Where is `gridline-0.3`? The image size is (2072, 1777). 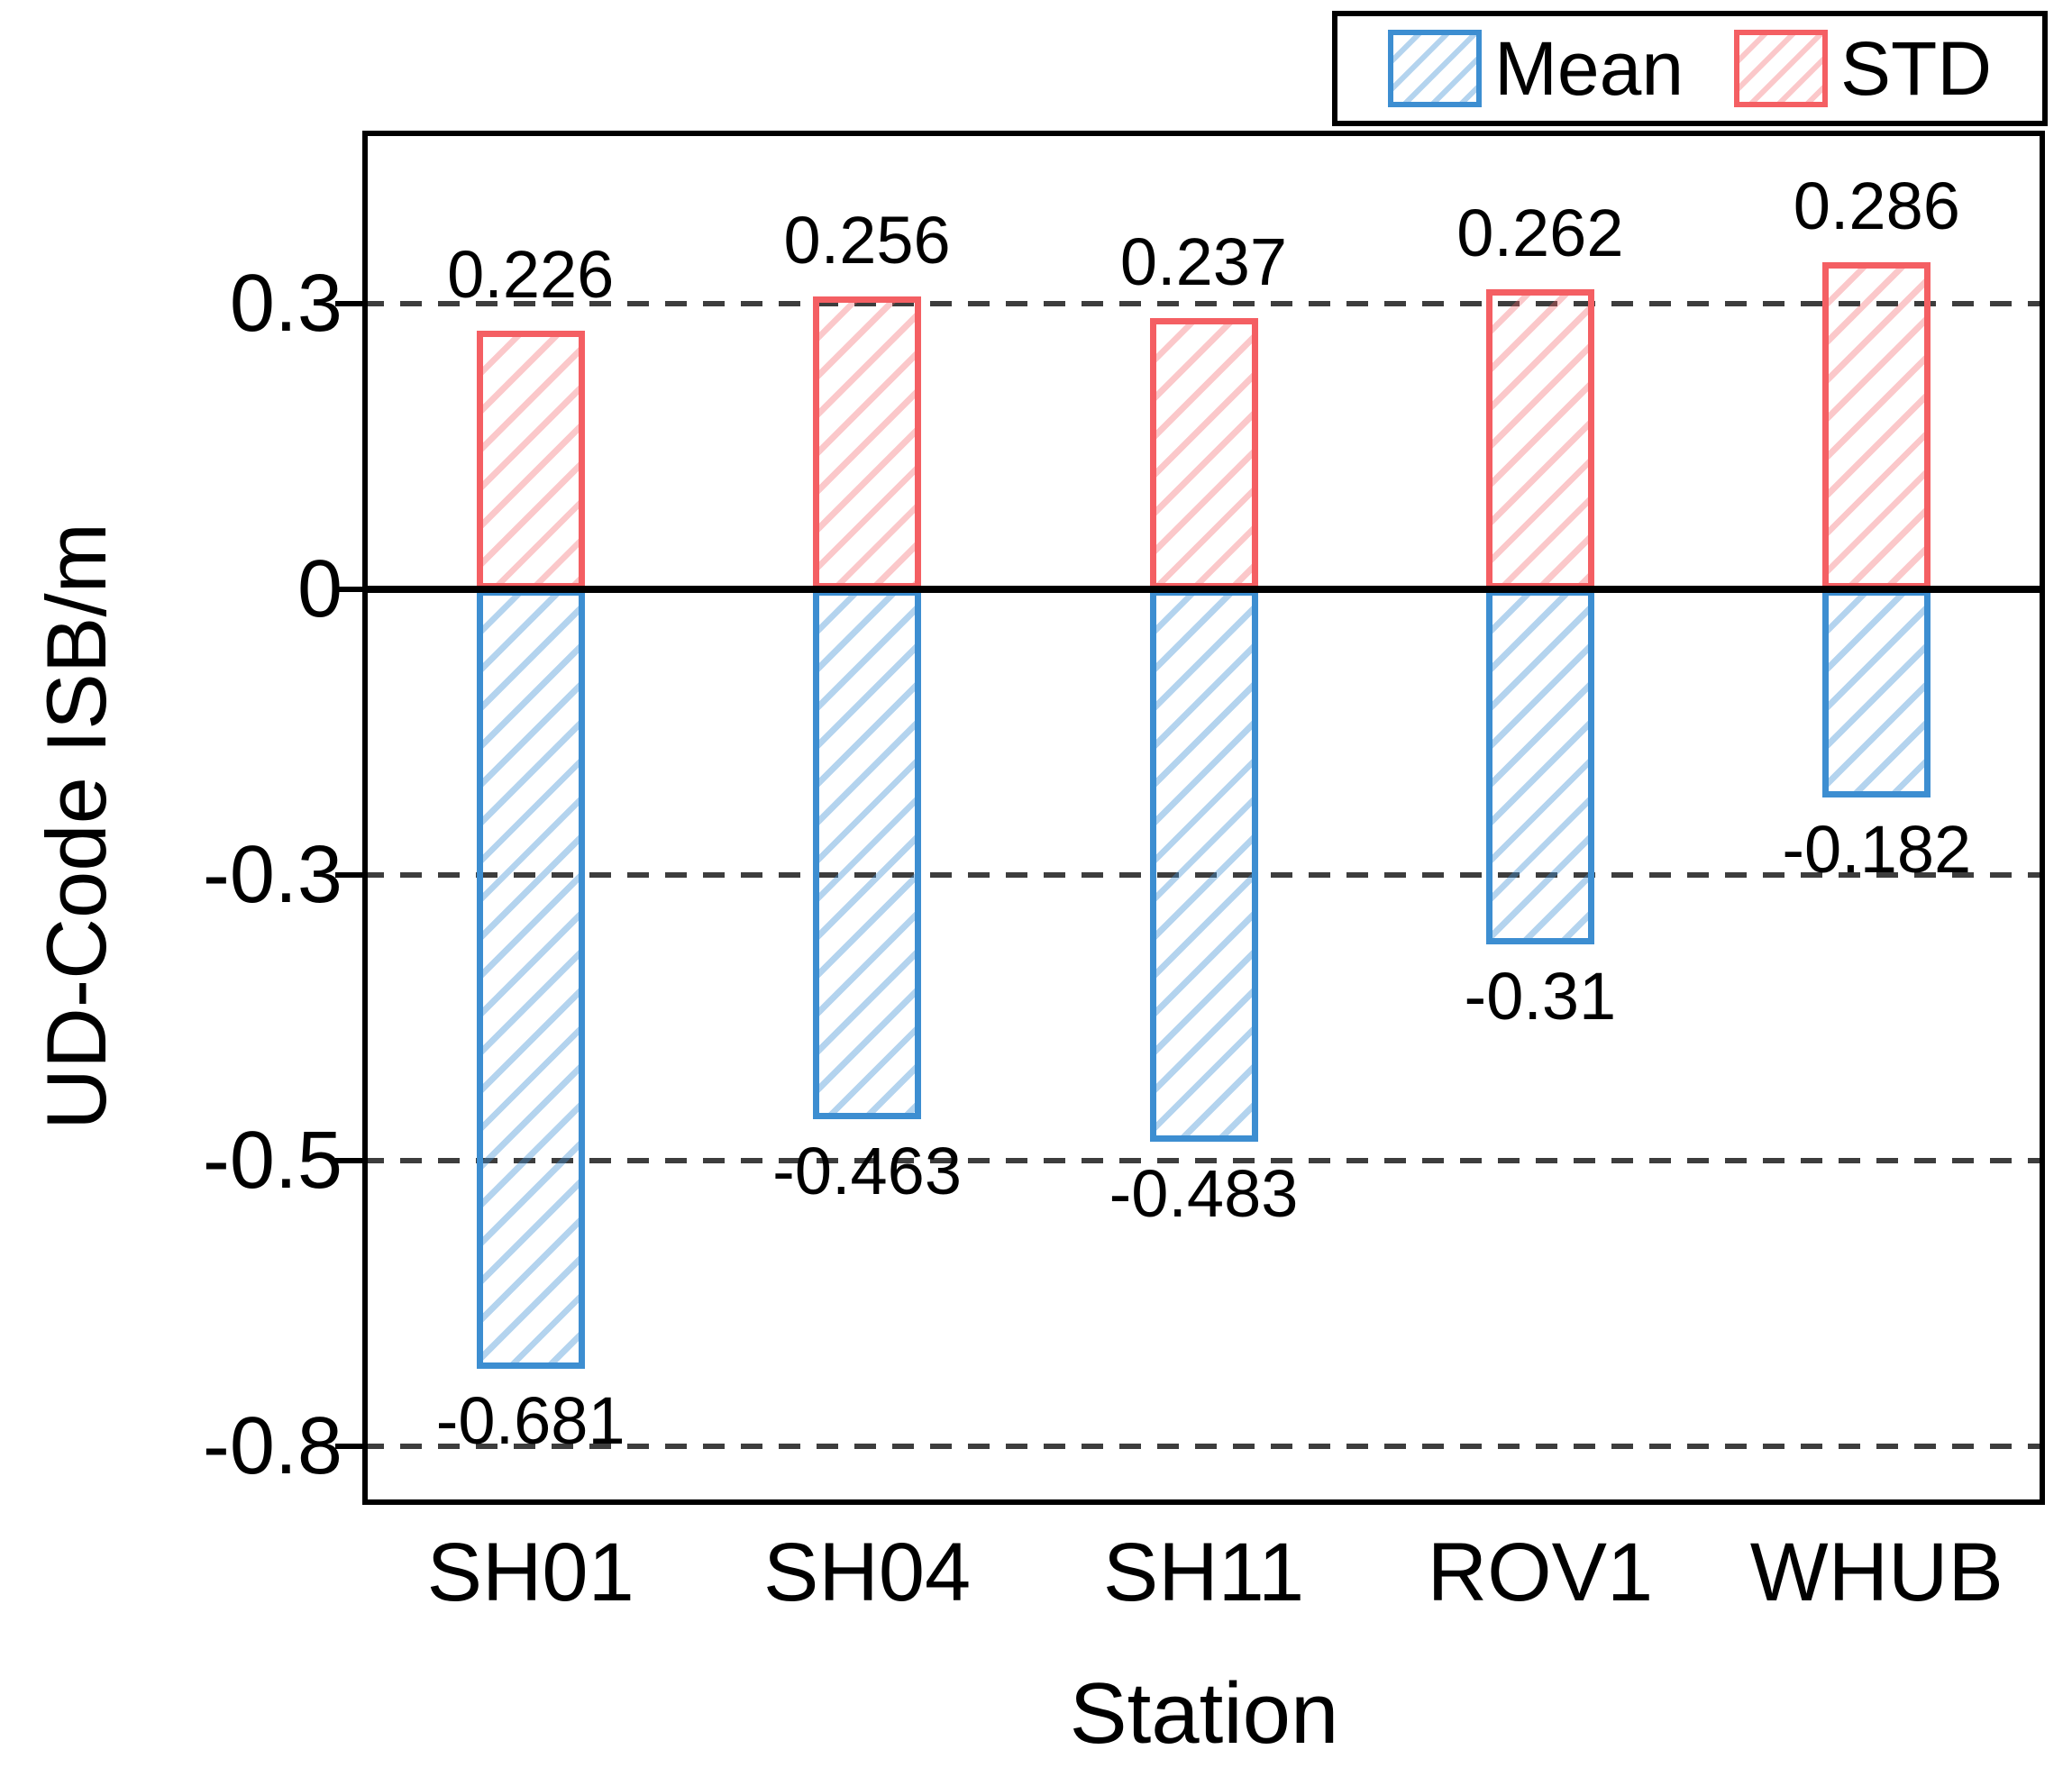
gridline-0.3 is located at coordinates (1203, 303).